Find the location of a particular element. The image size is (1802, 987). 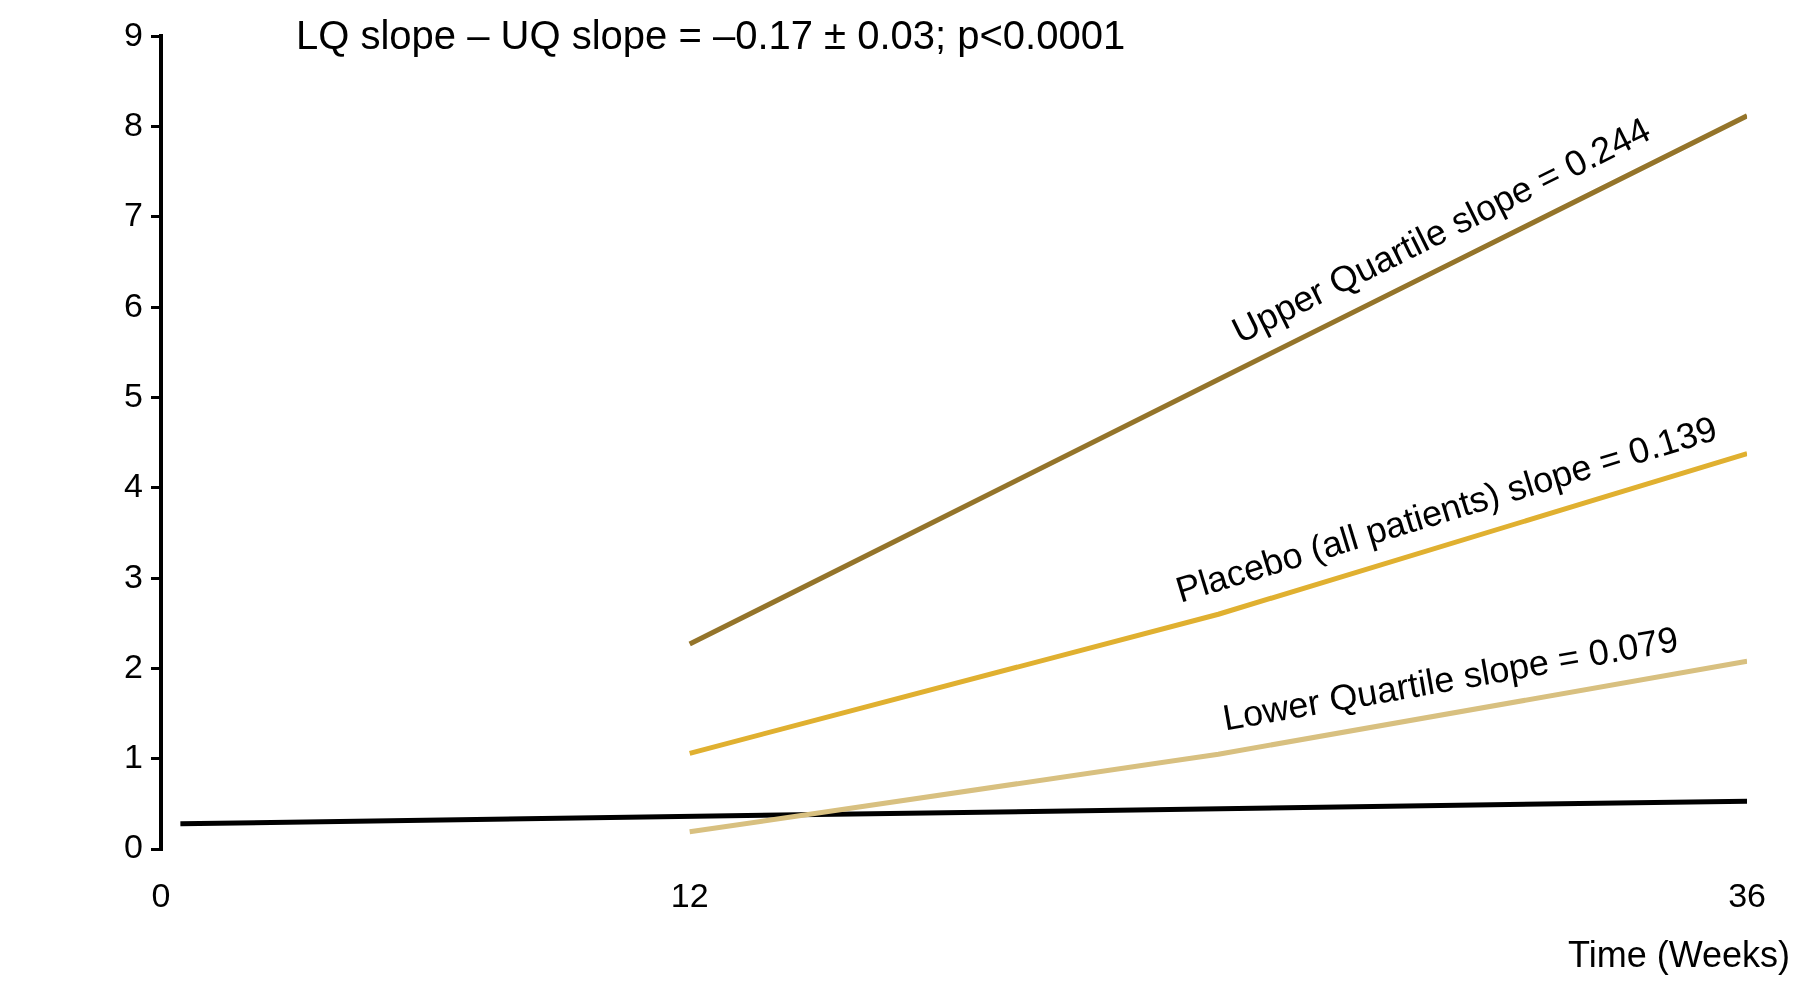

x-axis-title: Time (Weeks) is located at coordinates (1678, 954).